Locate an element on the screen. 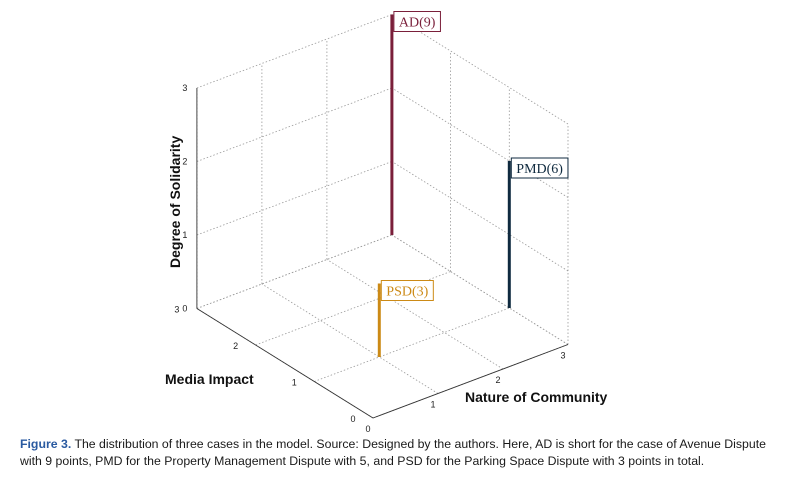  figure-label: Figure 3. is located at coordinates (46, 444).